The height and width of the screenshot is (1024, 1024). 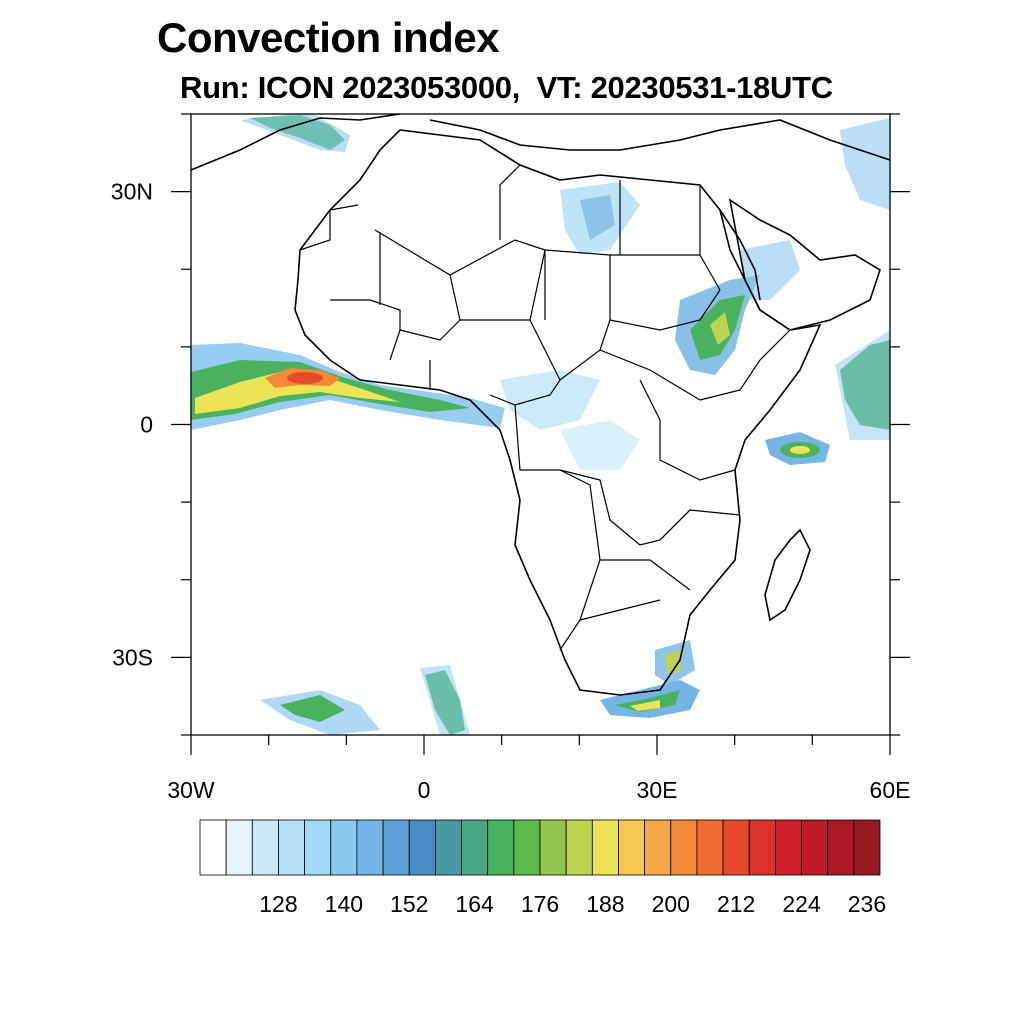 What do you see at coordinates (424, 790) in the screenshot?
I see `lon-tick-label: 0` at bounding box center [424, 790].